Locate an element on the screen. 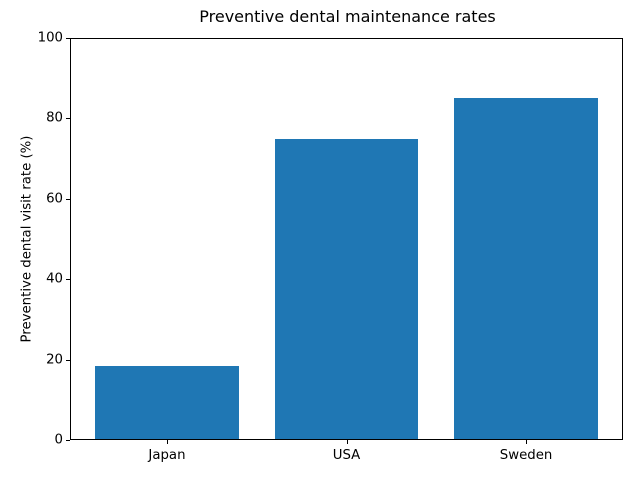  bar-japan is located at coordinates (167, 402).